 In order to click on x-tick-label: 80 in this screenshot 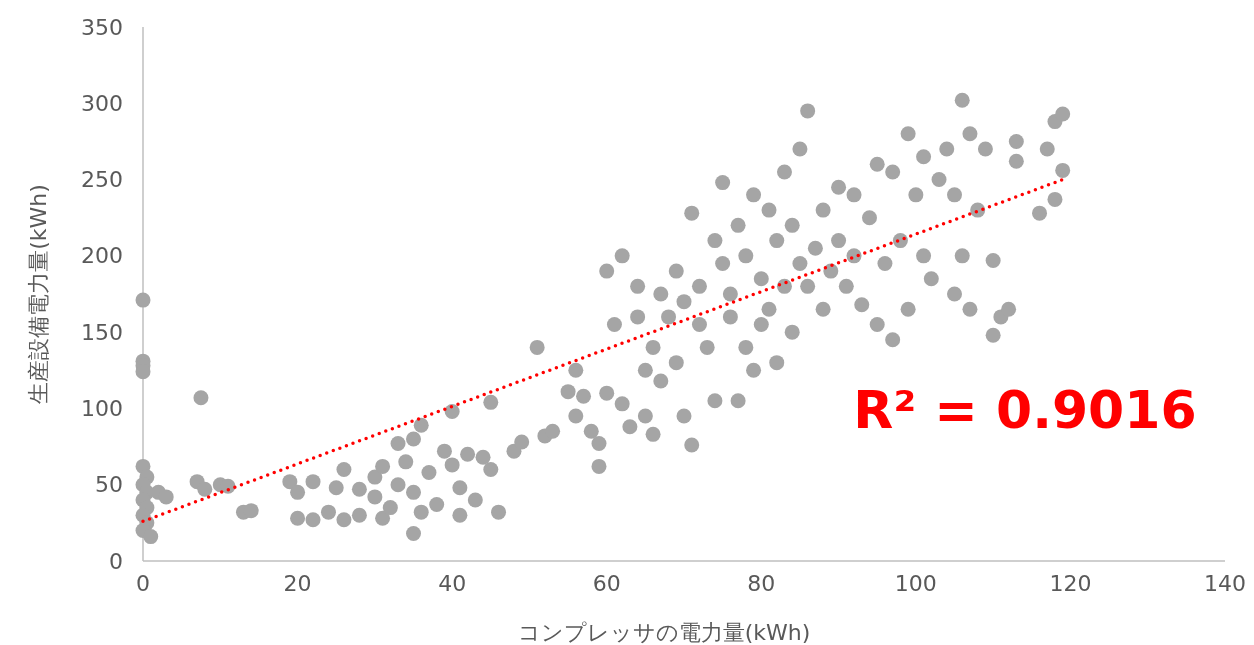, I will do `click(761, 583)`.